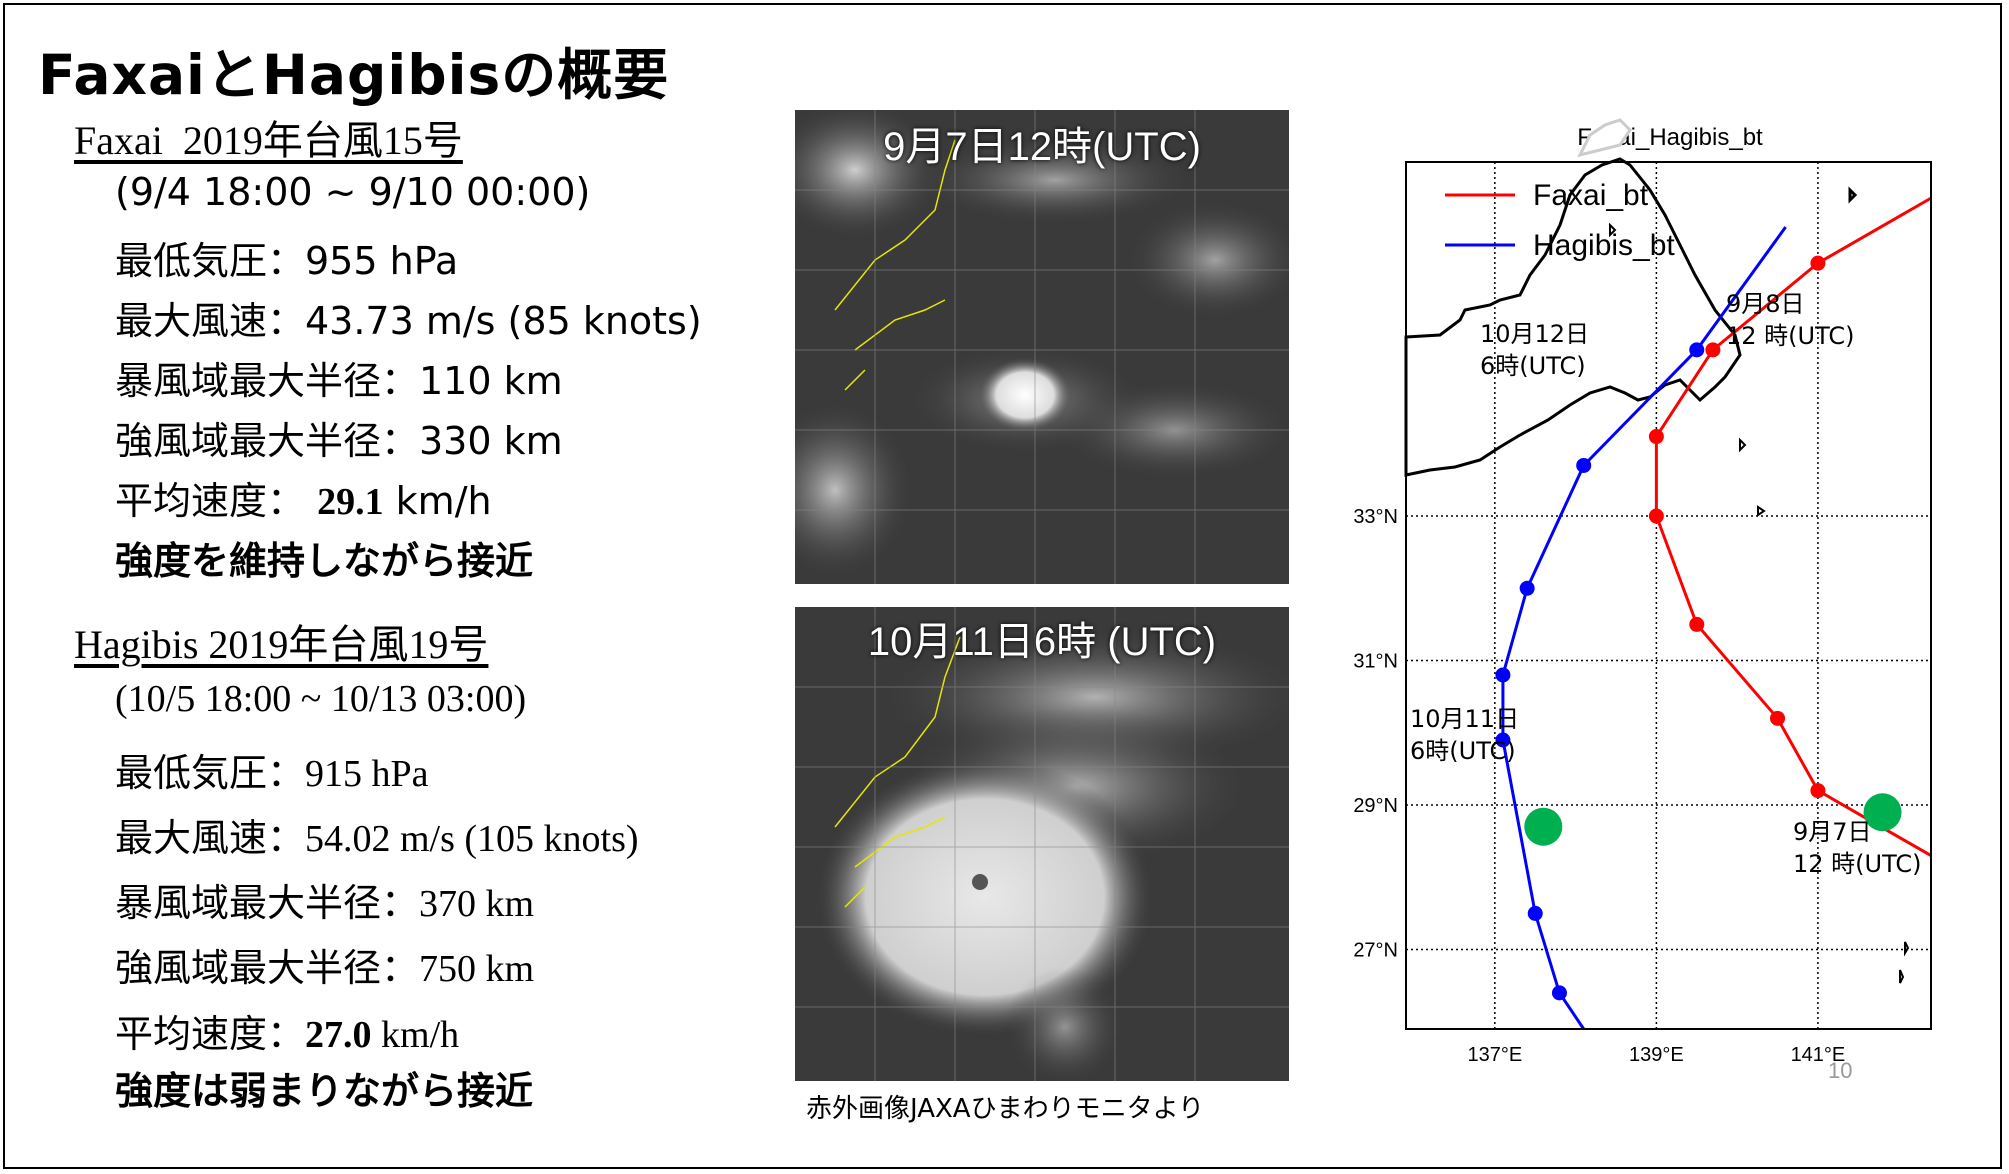  I want to click on track-annotation: 9月8日 12 時(UTC), so click(1790, 320).